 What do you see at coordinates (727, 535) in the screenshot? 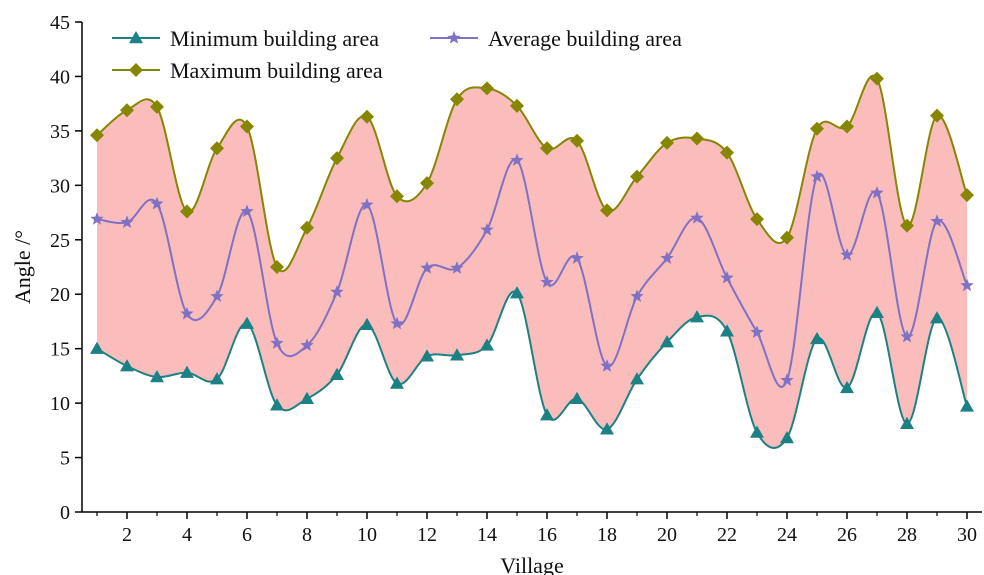
I see `x-tick-label: 22` at bounding box center [727, 535].